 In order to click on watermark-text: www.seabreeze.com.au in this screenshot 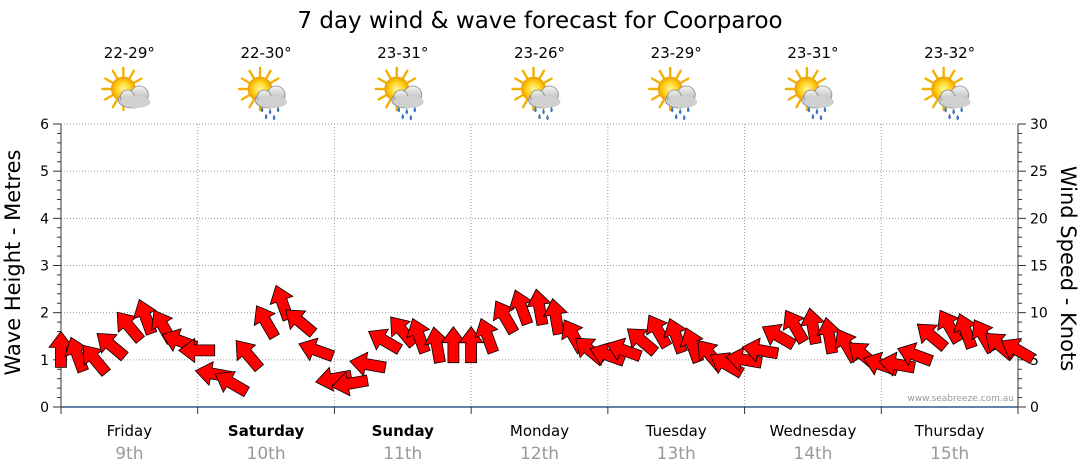, I will do `click(960, 399)`.